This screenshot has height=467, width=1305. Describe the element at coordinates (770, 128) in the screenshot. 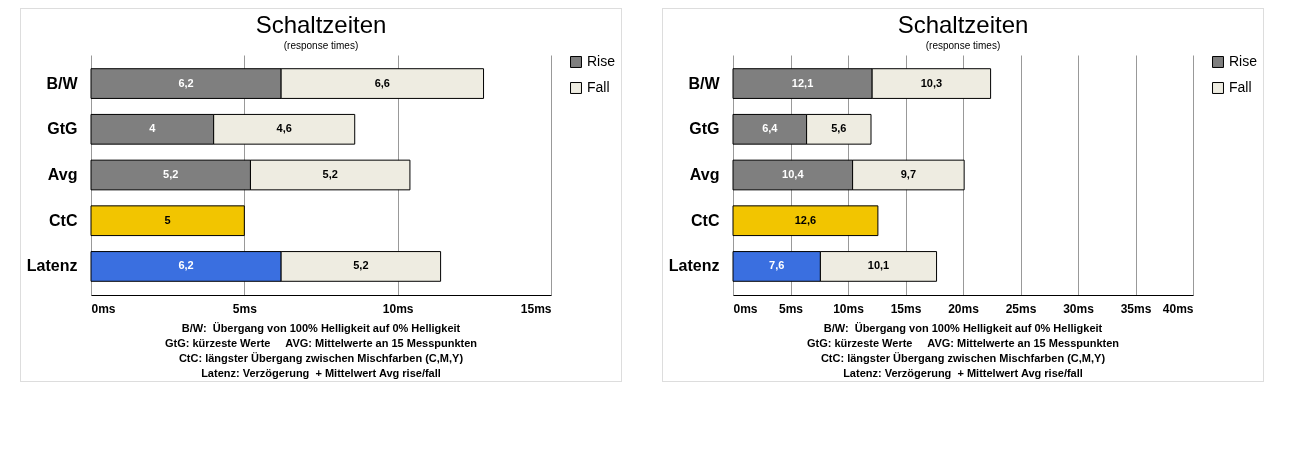

I see `data-label: 6,4` at that location.